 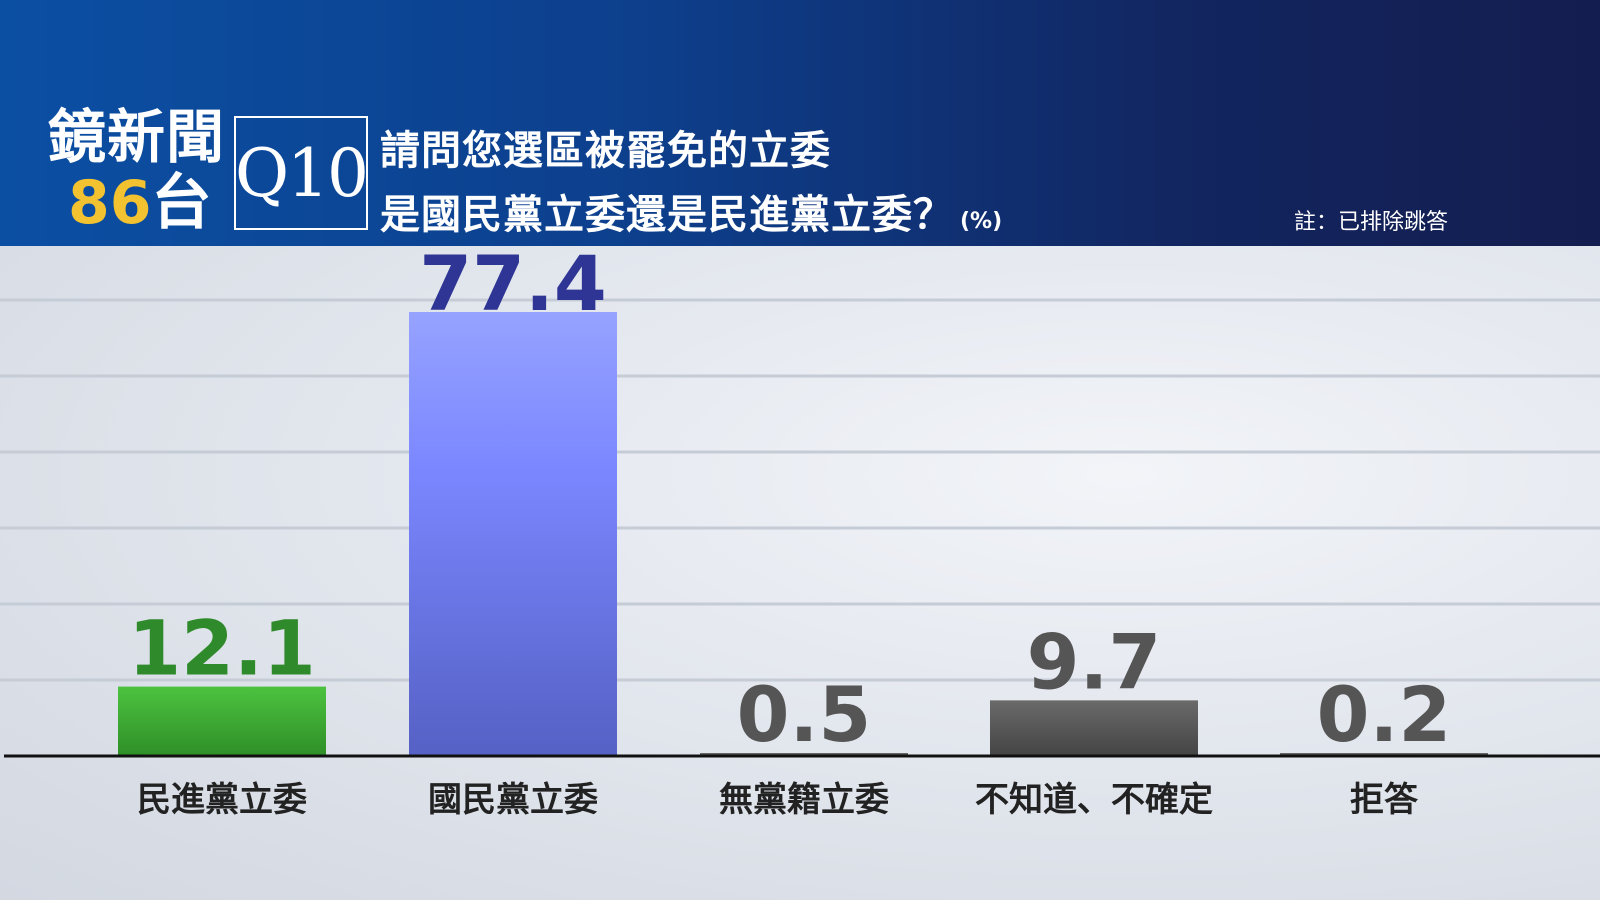 I want to click on category-label-3: 不知道、不確定, so click(x=1094, y=800).